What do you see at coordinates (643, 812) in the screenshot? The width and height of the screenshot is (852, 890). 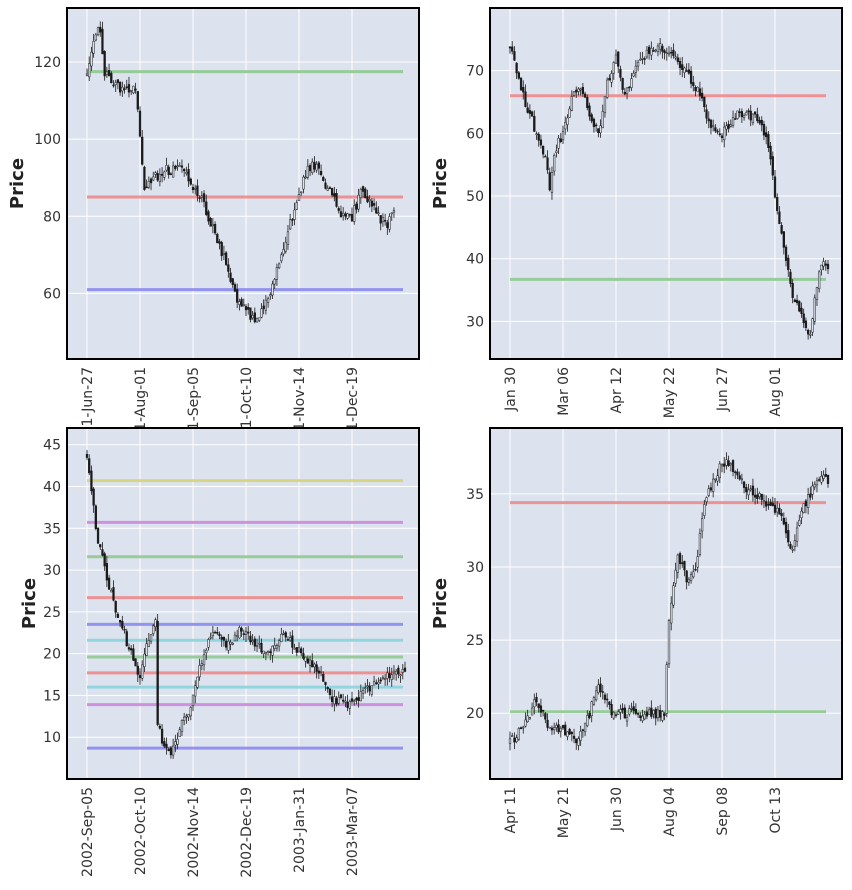 I see `x-tick-labels: Apr 11 May 21 Jun 30 Aug 04 Sep 08 Oct 13` at bounding box center [643, 812].